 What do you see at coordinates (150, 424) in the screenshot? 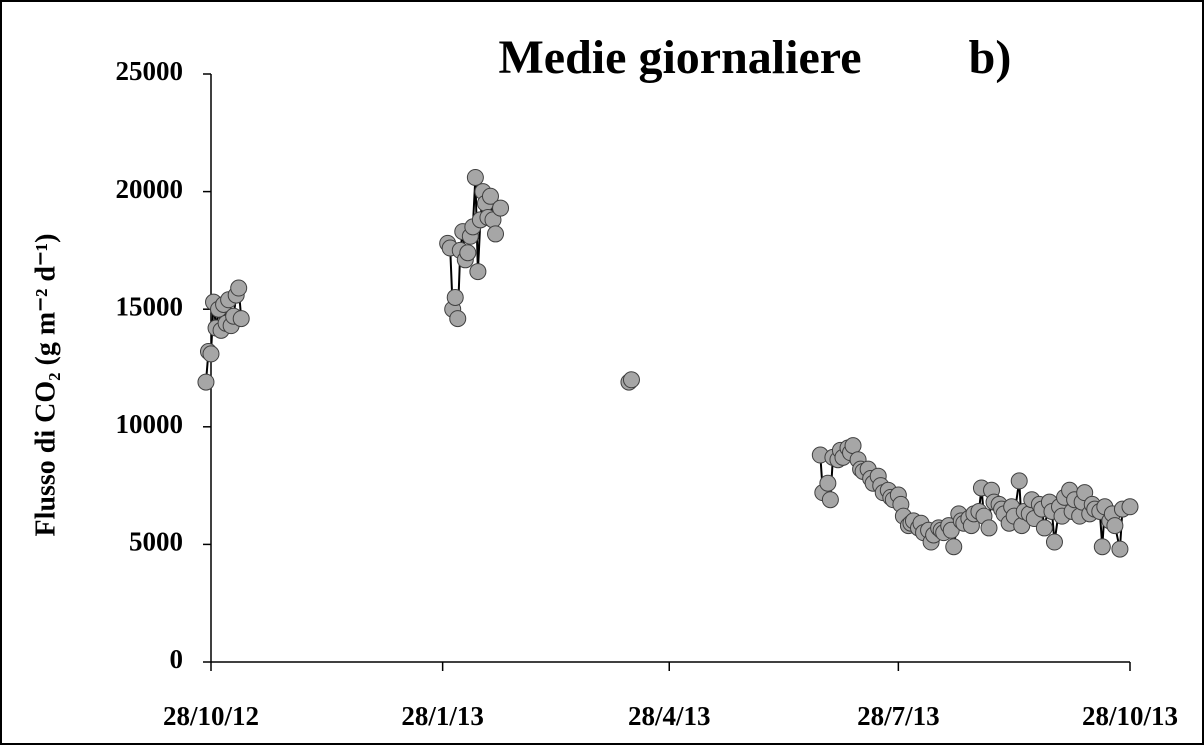
I see `y-tick-label: 10000` at bounding box center [150, 424].